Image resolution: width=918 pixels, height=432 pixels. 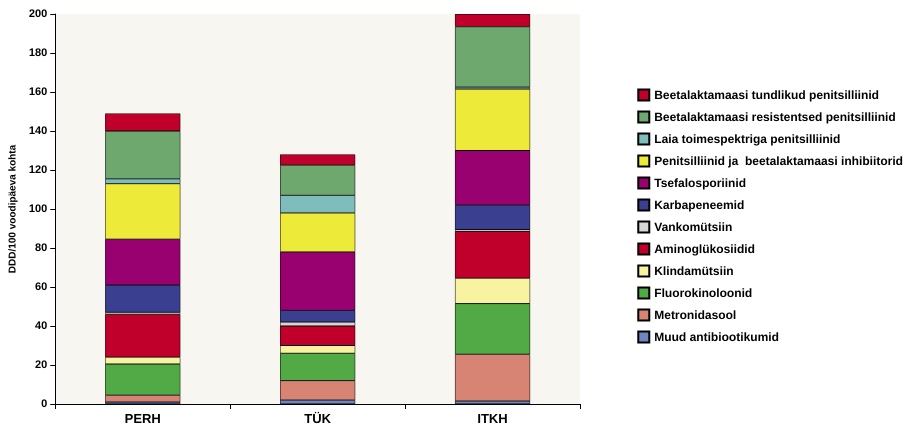 I want to click on x-tick-label: TÜK, so click(x=318, y=418).